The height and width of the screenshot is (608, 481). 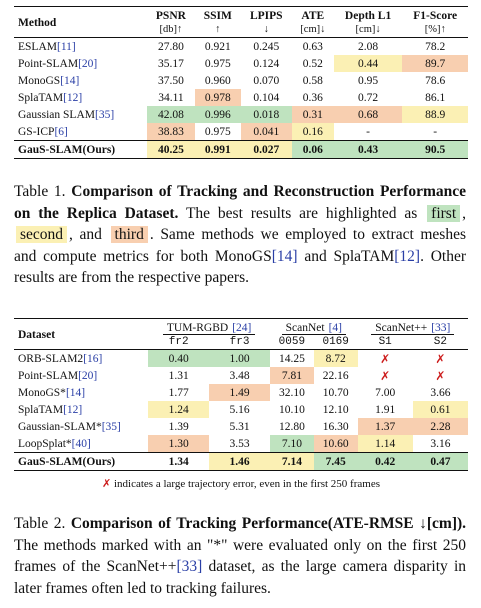 What do you see at coordinates (291, 461) in the screenshot?
I see `cell: 7.14` at bounding box center [291, 461].